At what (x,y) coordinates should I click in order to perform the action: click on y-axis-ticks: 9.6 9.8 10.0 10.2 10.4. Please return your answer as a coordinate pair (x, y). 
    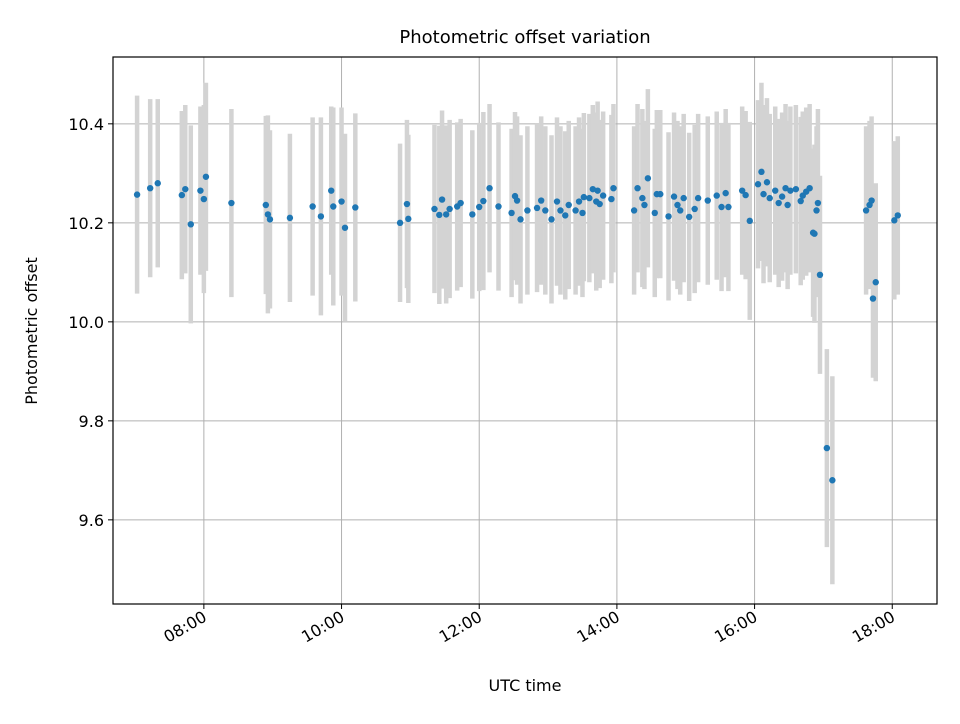
    Looking at the image, I should click on (90, 322).